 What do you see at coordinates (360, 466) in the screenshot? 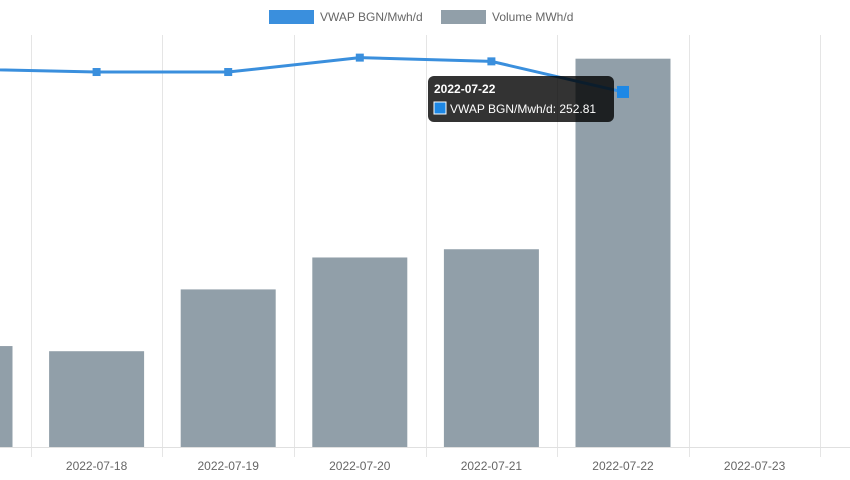
I see `x-tick-label: 2022-07-20` at bounding box center [360, 466].